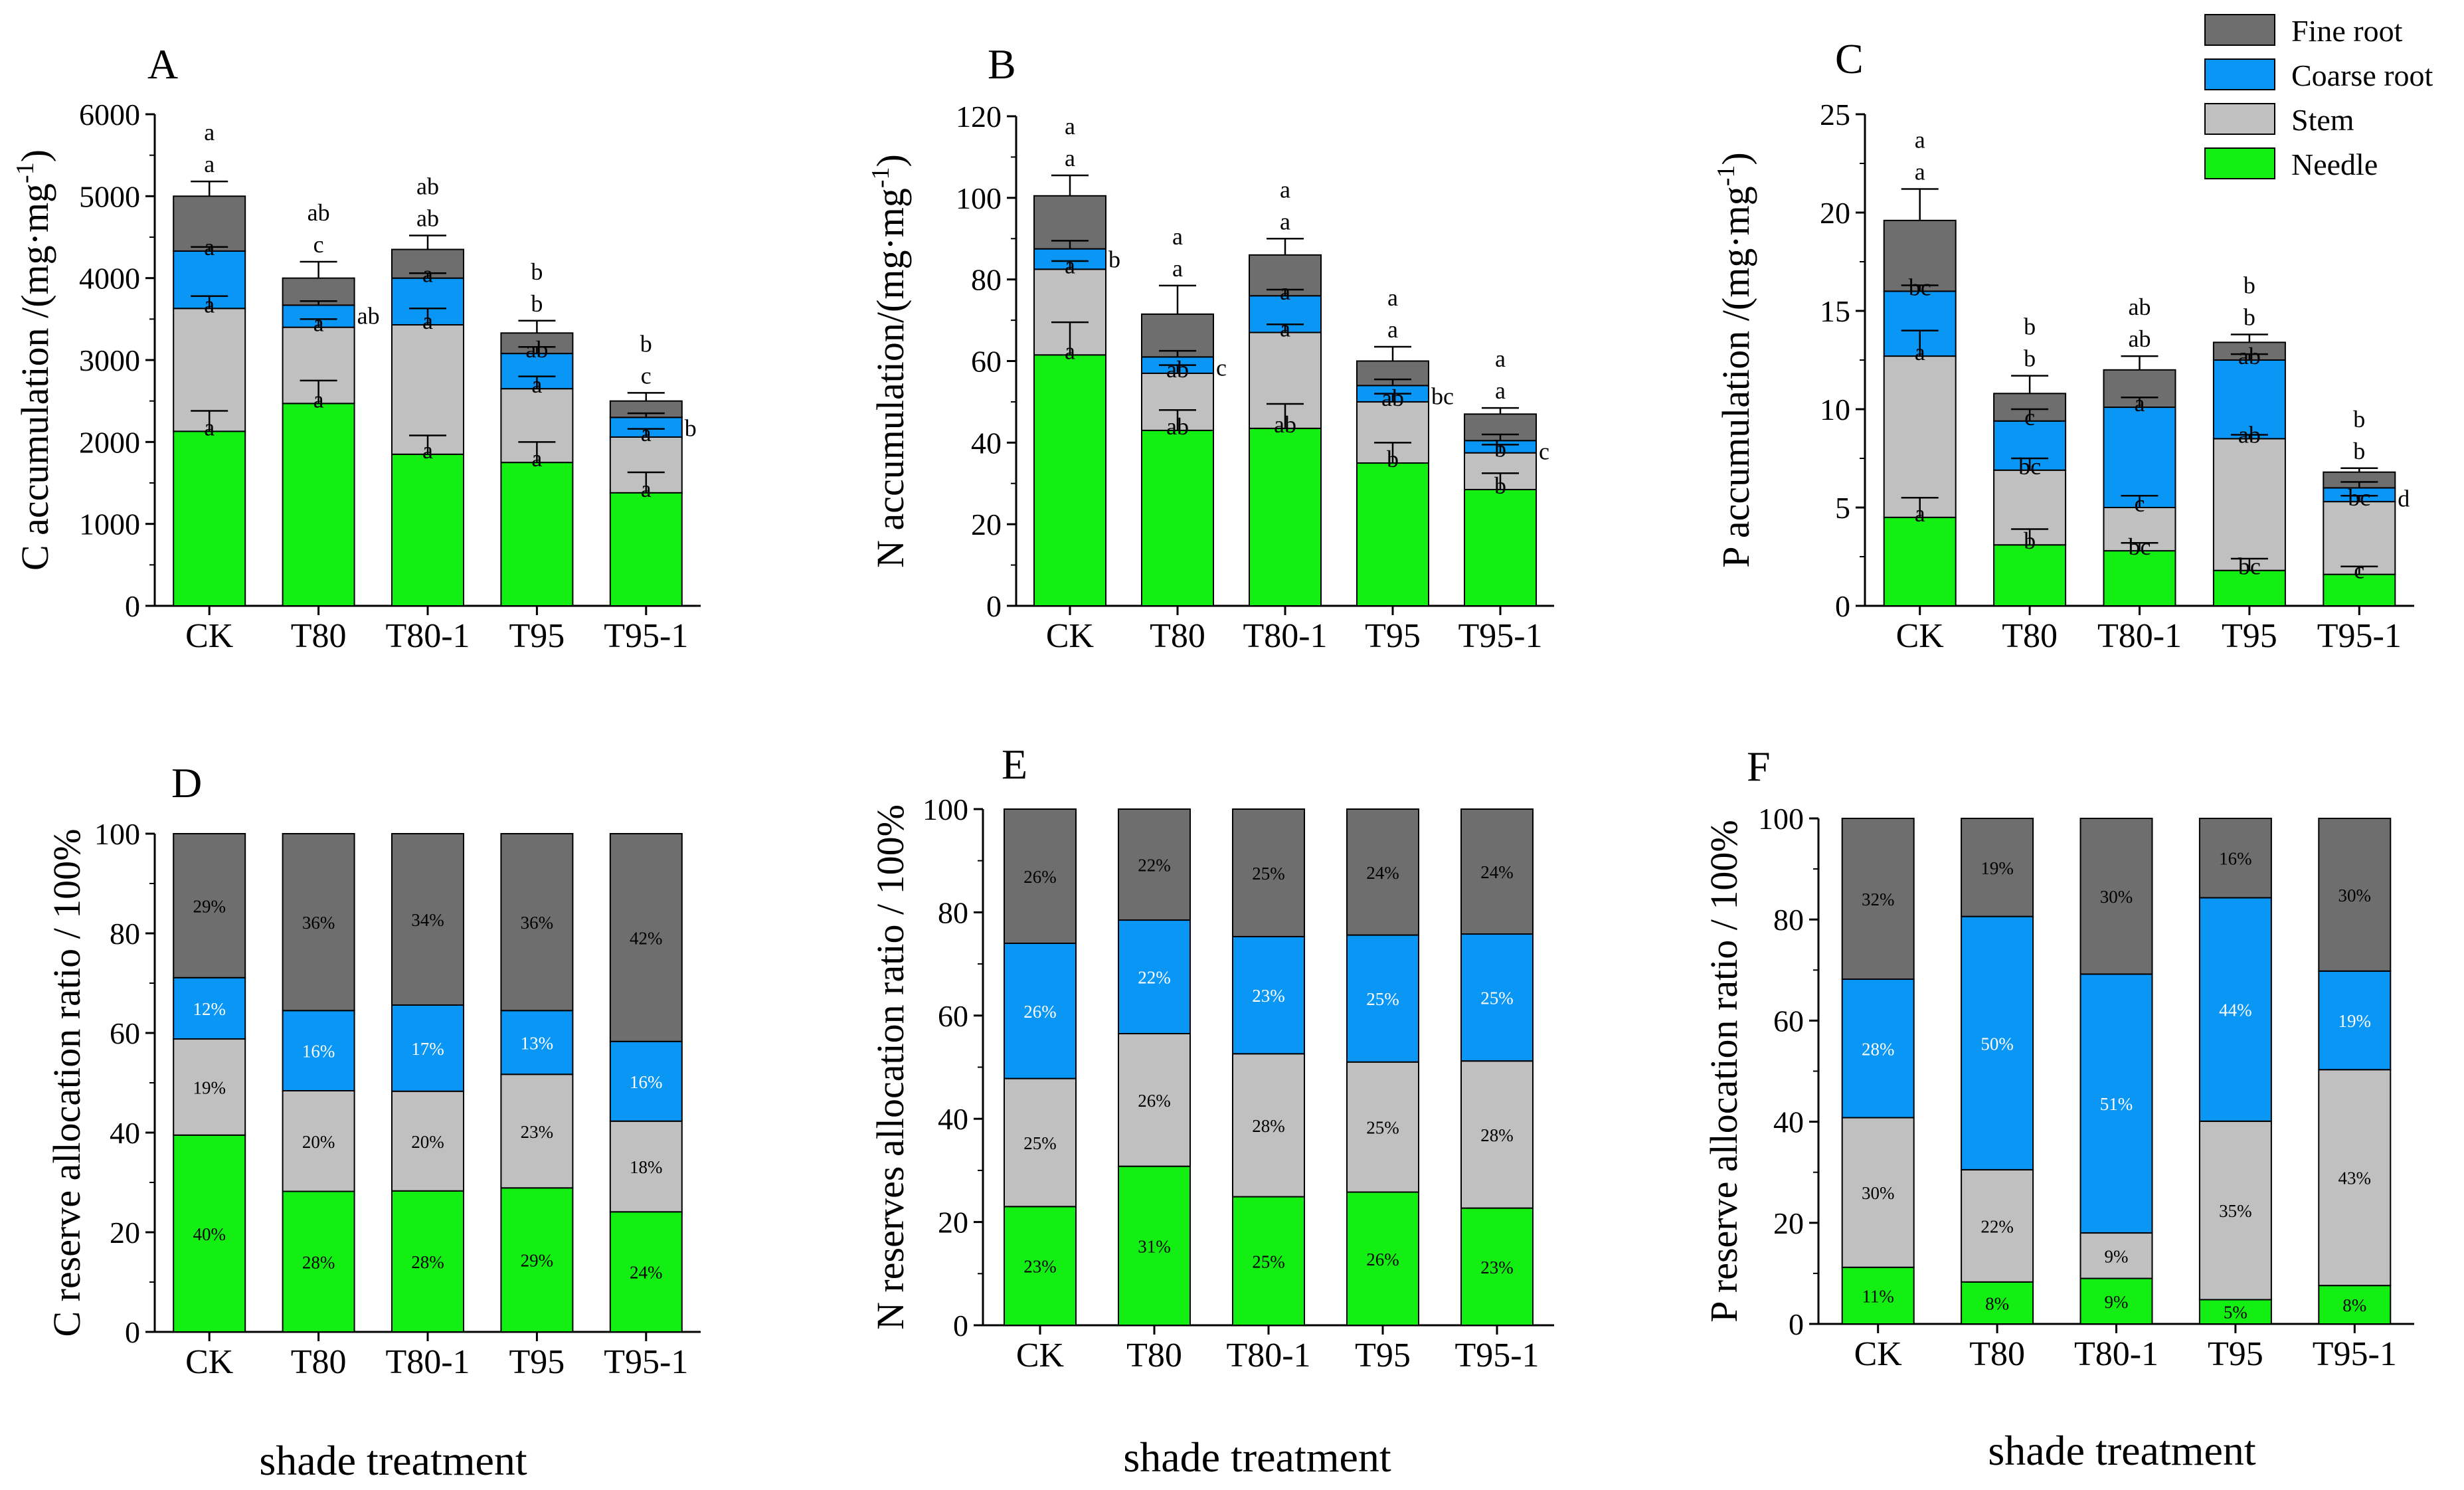  I want to click on bar-f-ck-fine-root, so click(1878, 899).